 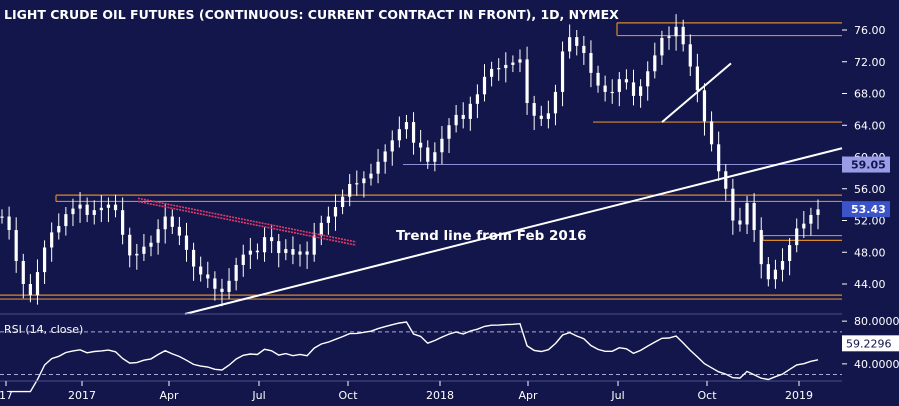 I want to click on level-price-badge, so click(x=866, y=164).